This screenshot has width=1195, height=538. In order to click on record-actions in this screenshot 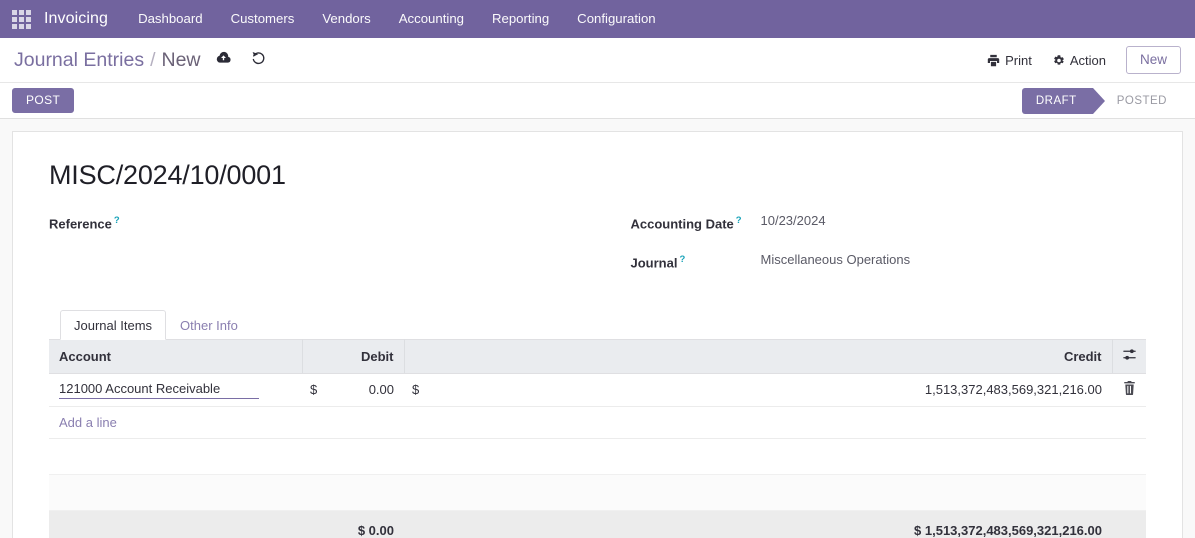, I will do `click(241, 57)`.